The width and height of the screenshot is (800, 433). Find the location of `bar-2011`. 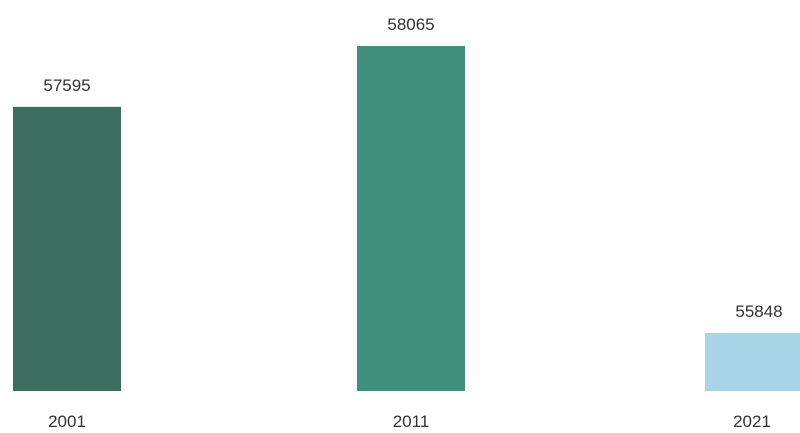

bar-2011 is located at coordinates (411, 218).